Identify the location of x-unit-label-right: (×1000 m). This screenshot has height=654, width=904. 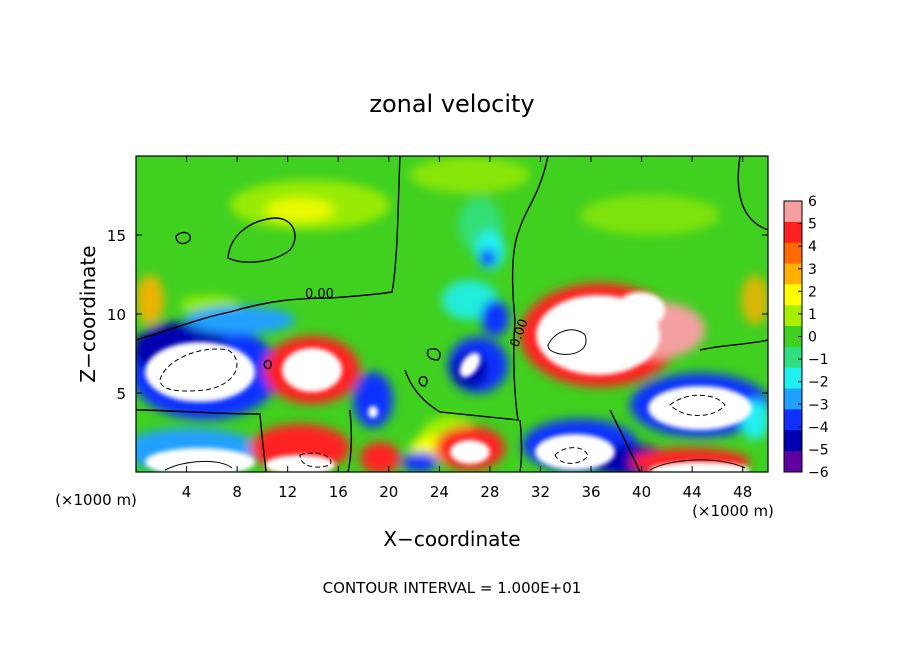
(733, 511).